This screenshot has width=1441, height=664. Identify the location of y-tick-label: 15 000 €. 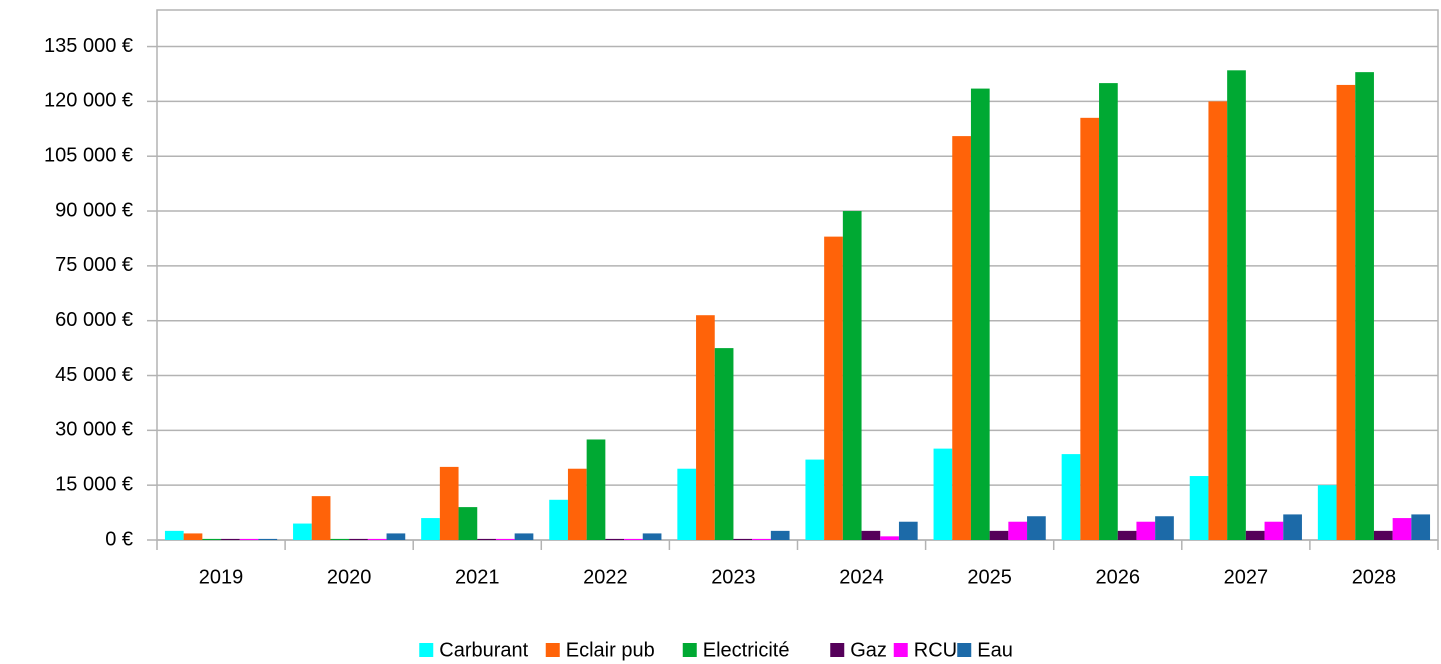
(94, 484).